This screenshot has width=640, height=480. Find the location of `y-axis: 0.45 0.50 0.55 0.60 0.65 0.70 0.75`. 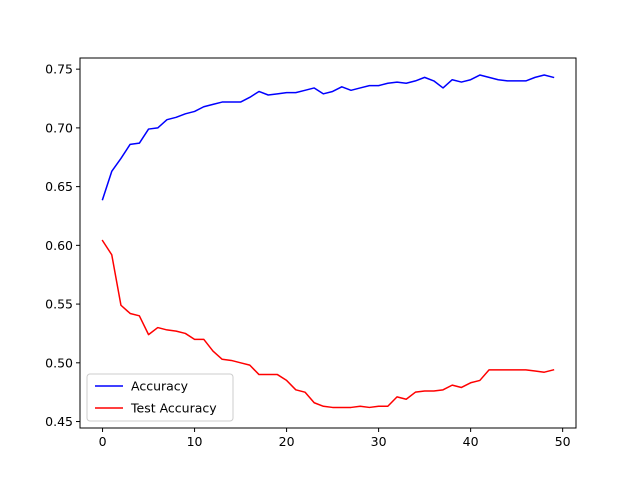

y-axis: 0.45 0.50 0.55 0.60 0.65 0.70 0.75 is located at coordinates (62, 245).